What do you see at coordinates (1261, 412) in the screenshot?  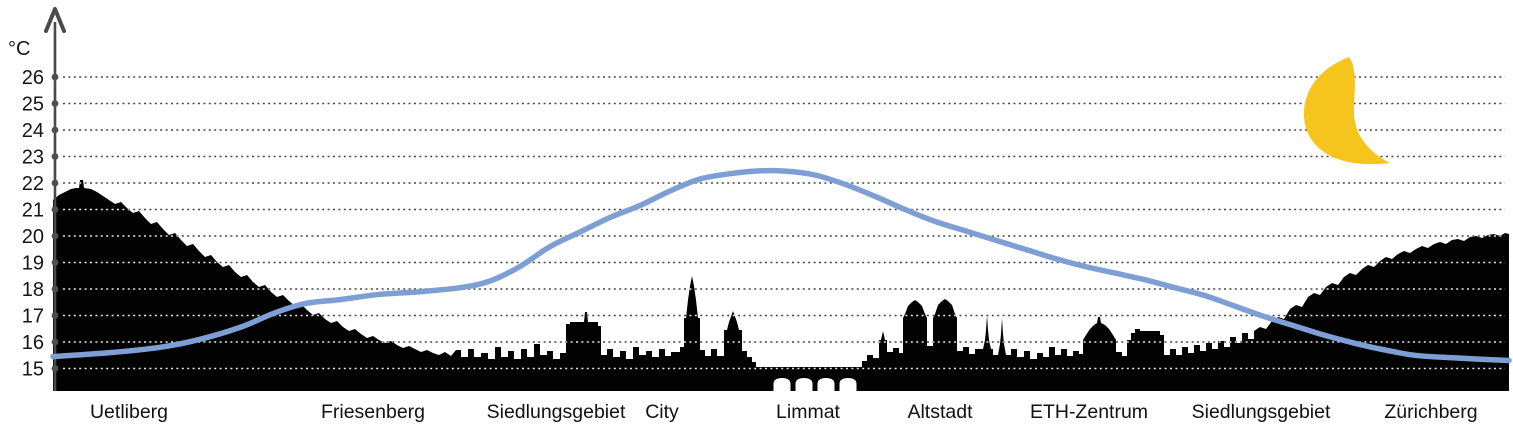 I see `x-label-siedlungsgebiet-7: Siedlungsgebiet` at bounding box center [1261, 412].